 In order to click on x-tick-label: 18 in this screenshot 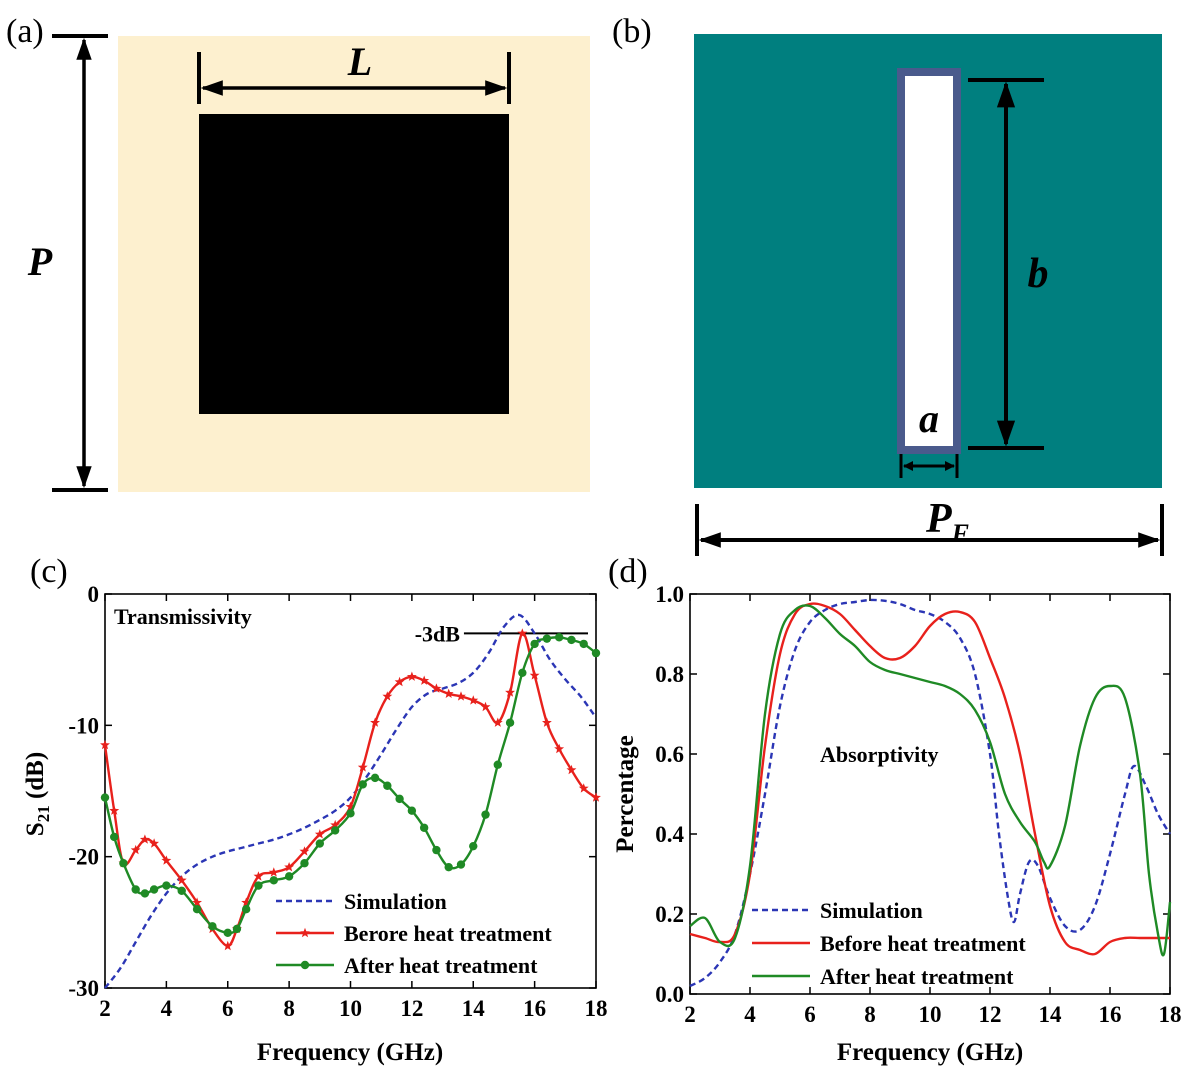, I will do `click(1170, 1014)`.